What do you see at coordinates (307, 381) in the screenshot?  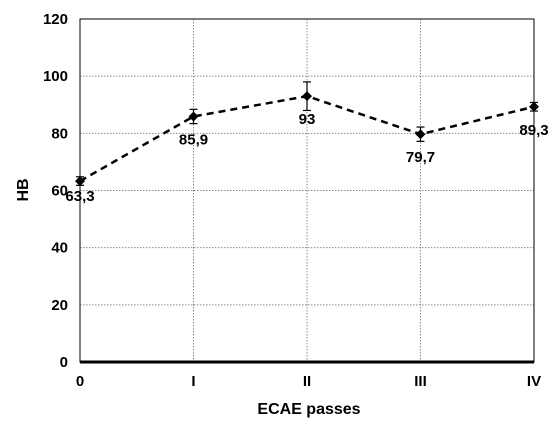 I see `x-tick-label: II` at bounding box center [307, 381].